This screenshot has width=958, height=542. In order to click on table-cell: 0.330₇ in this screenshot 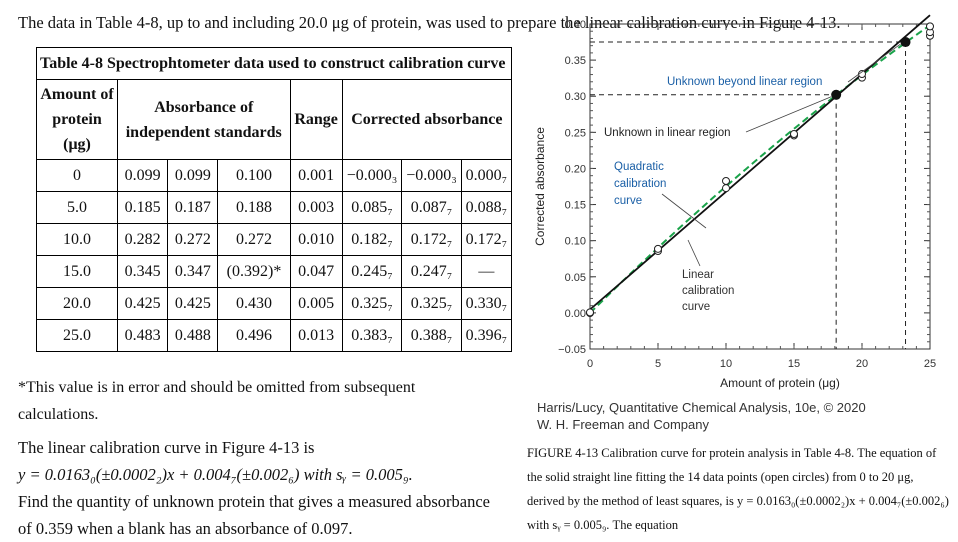, I will do `click(486, 303)`.